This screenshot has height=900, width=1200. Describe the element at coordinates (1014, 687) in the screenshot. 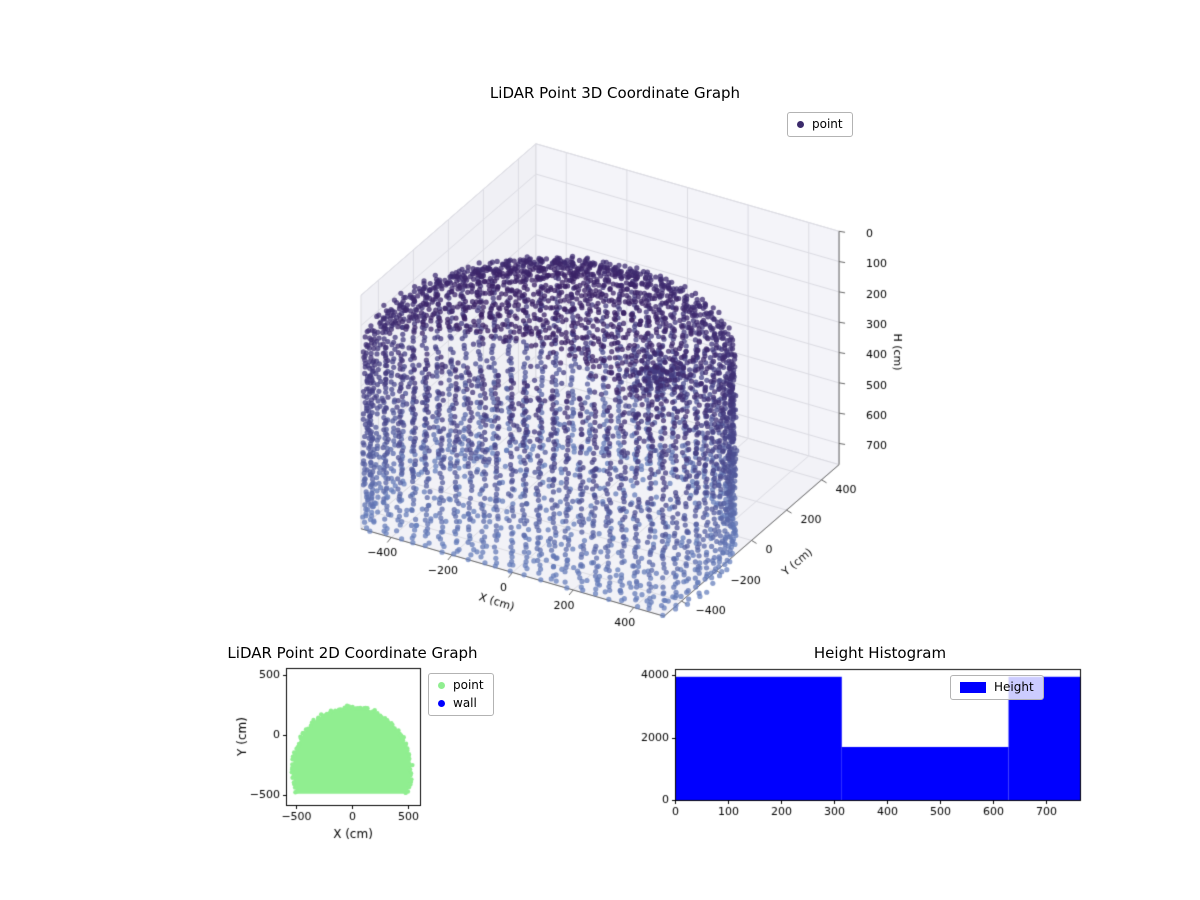

I see `legend-histogram-label: Height` at that location.